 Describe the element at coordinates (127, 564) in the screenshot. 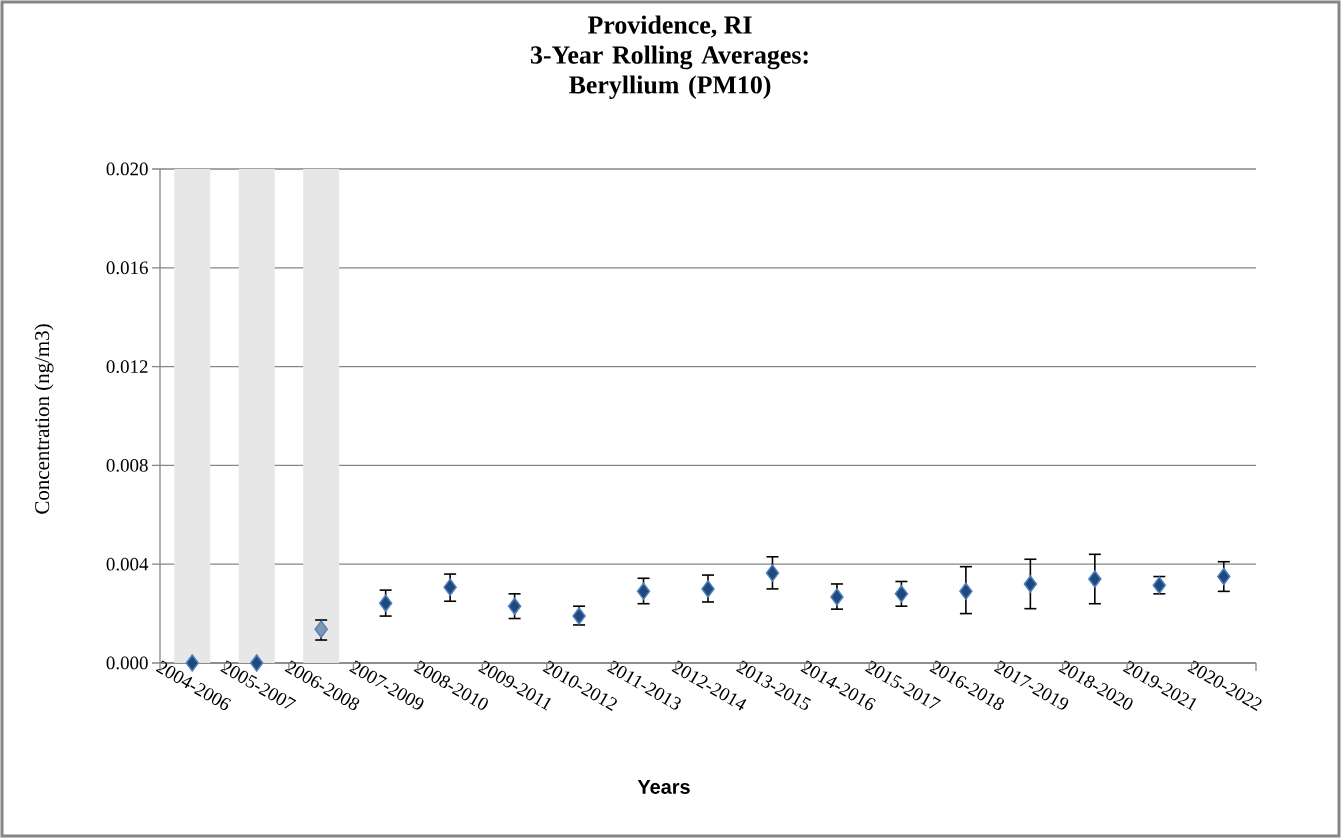

I see `y-tick-label: 0.004` at that location.